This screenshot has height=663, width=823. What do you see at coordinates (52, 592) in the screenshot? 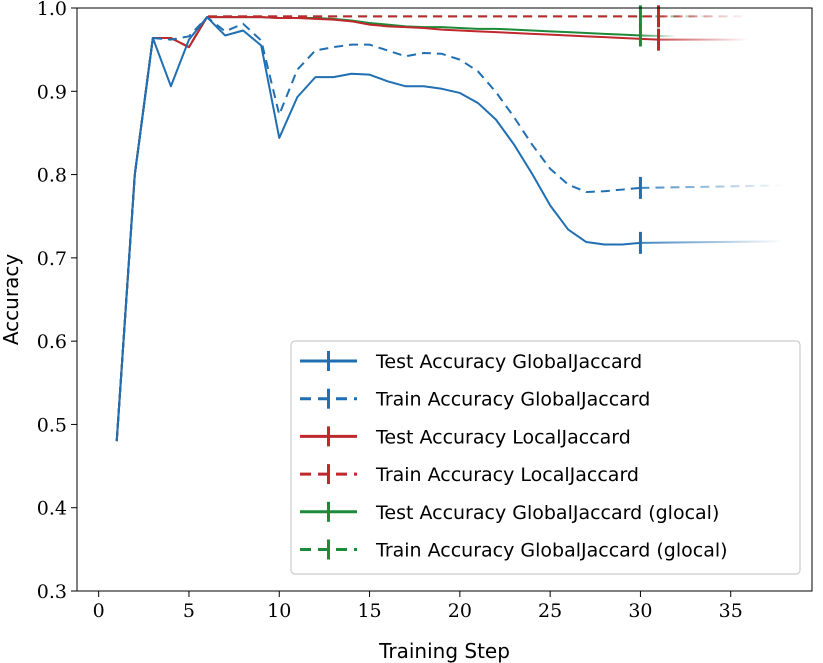
I see `y-tick-label: 0.3` at bounding box center [52, 592].